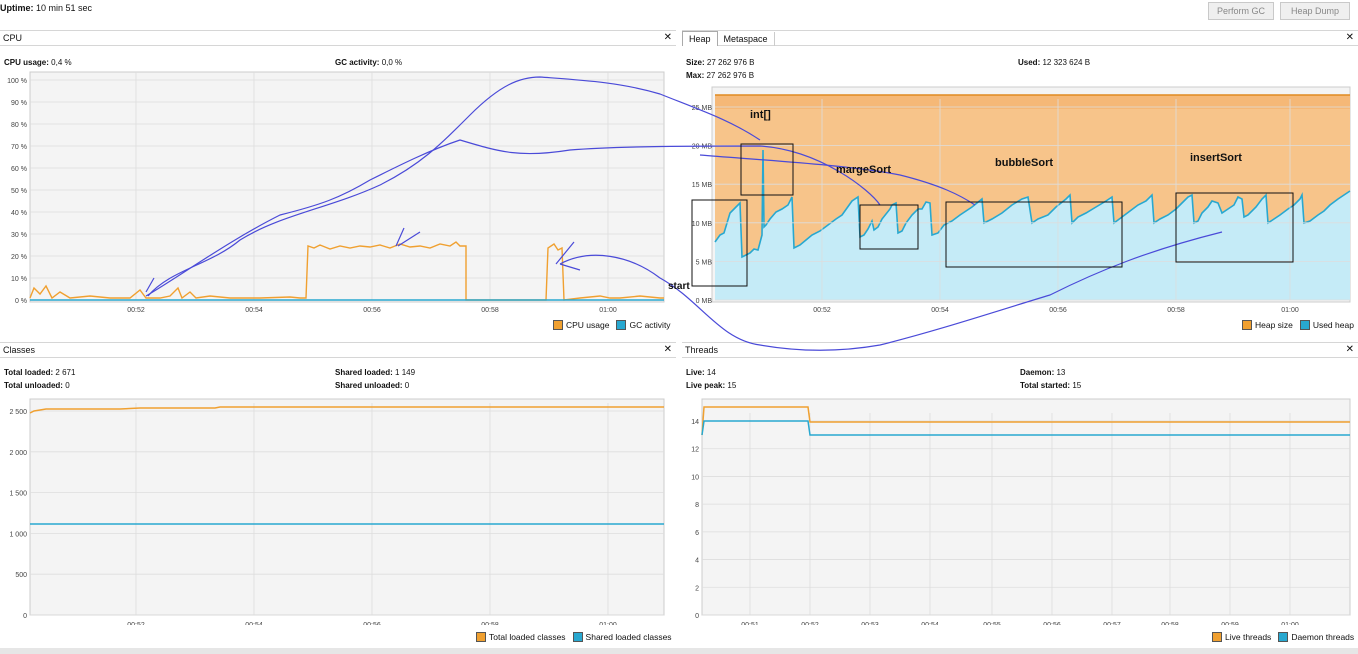 This screenshot has height=654, width=1358. I want to click on total-unloaded-stat: Total unloaded: 0, so click(37, 385).